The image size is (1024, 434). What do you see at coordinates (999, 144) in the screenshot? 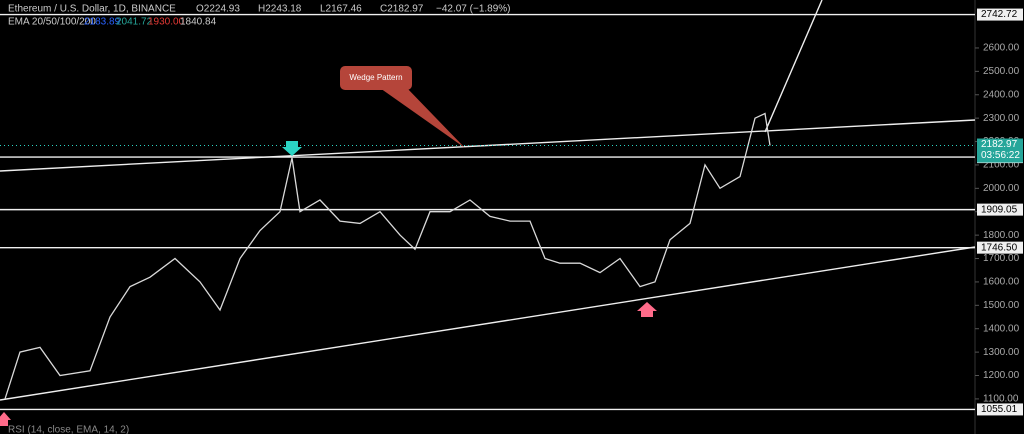
I see `current-price: 2182.97` at bounding box center [999, 144].